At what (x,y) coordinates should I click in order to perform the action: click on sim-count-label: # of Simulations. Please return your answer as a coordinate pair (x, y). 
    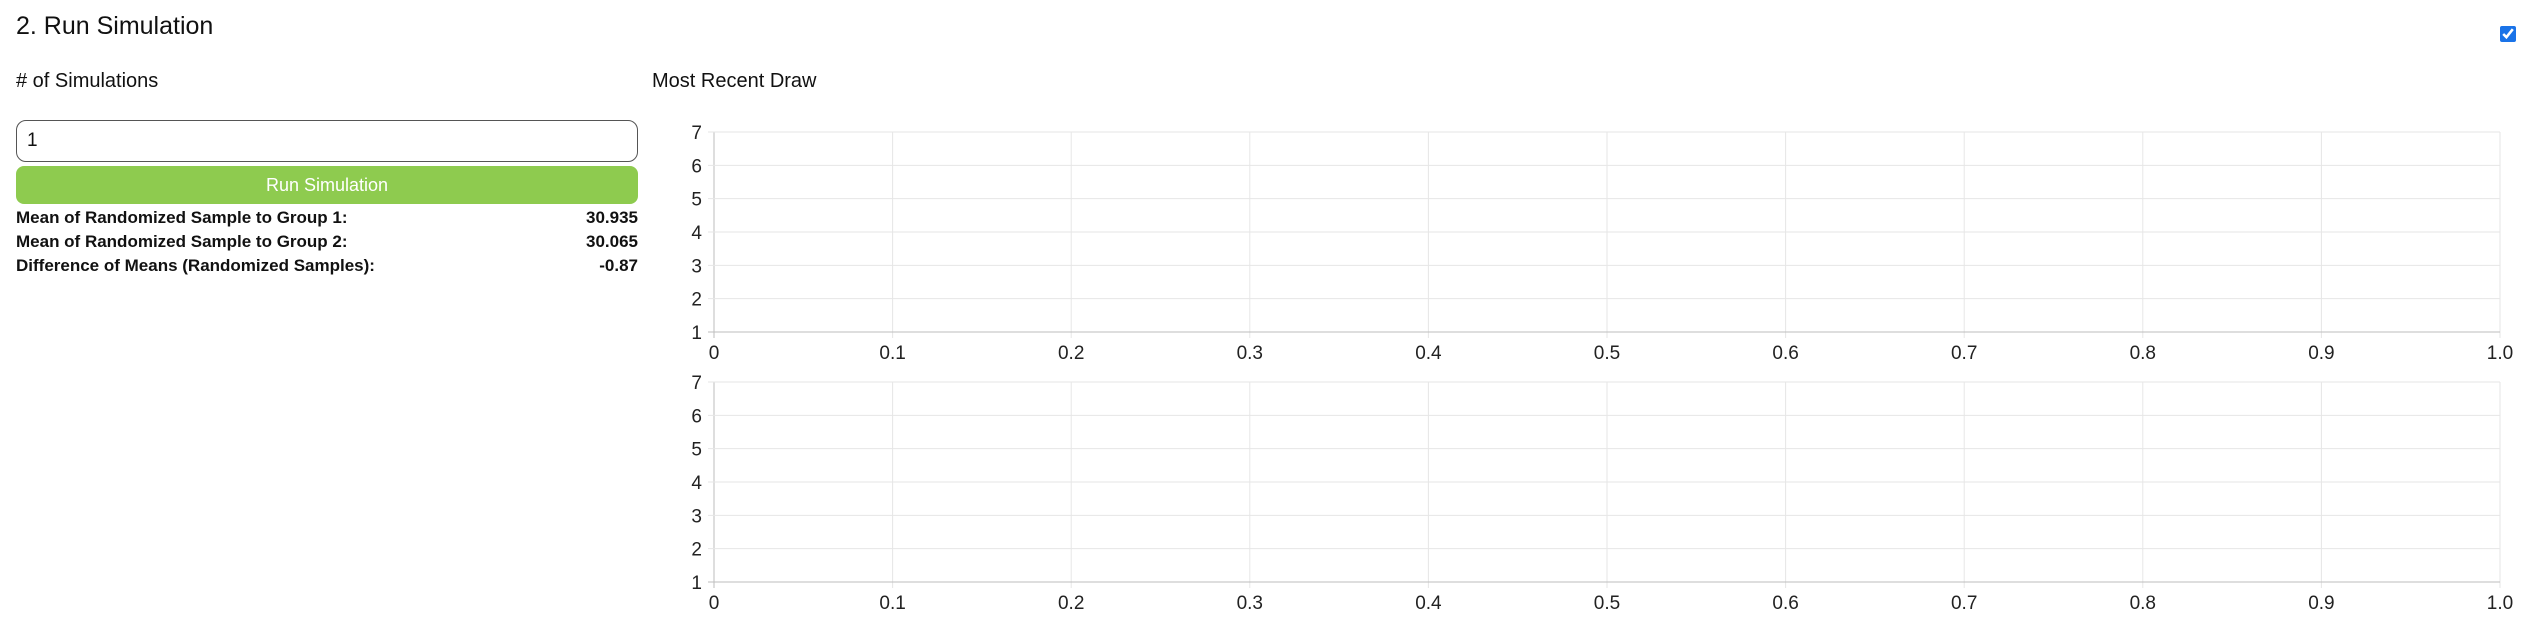
    Looking at the image, I should click on (87, 81).